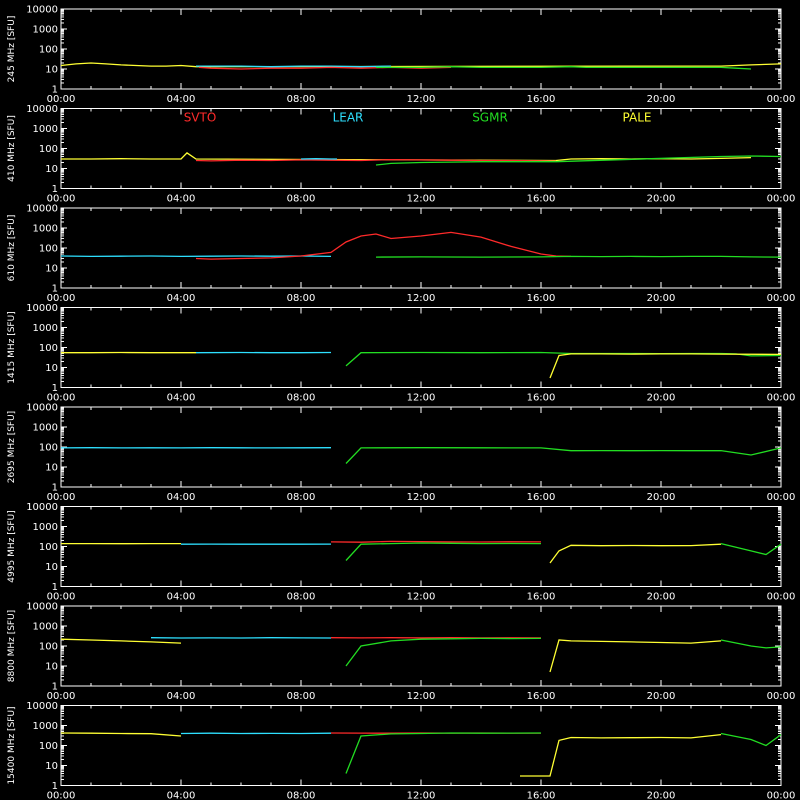 This screenshot has height=800, width=800. I want to click on y-axis-label: 410 MHz [SFU], so click(12, 148).